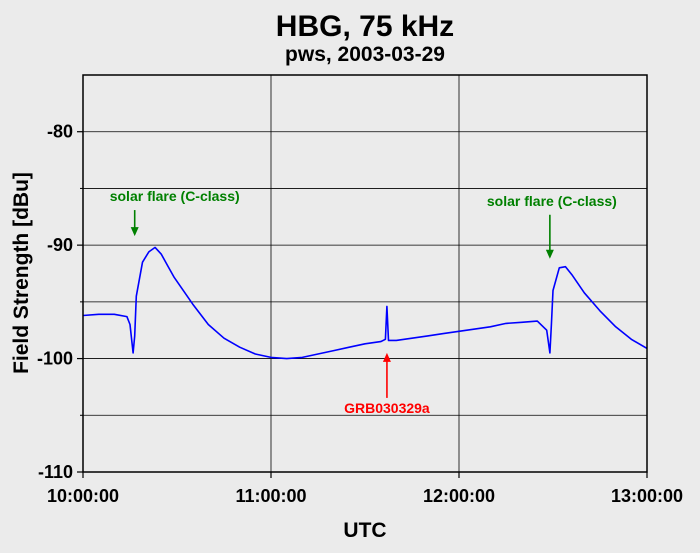  Describe the element at coordinates (60, 302) in the screenshot. I see `y-axis-ticks: -80 -90 -100 -110` at that location.